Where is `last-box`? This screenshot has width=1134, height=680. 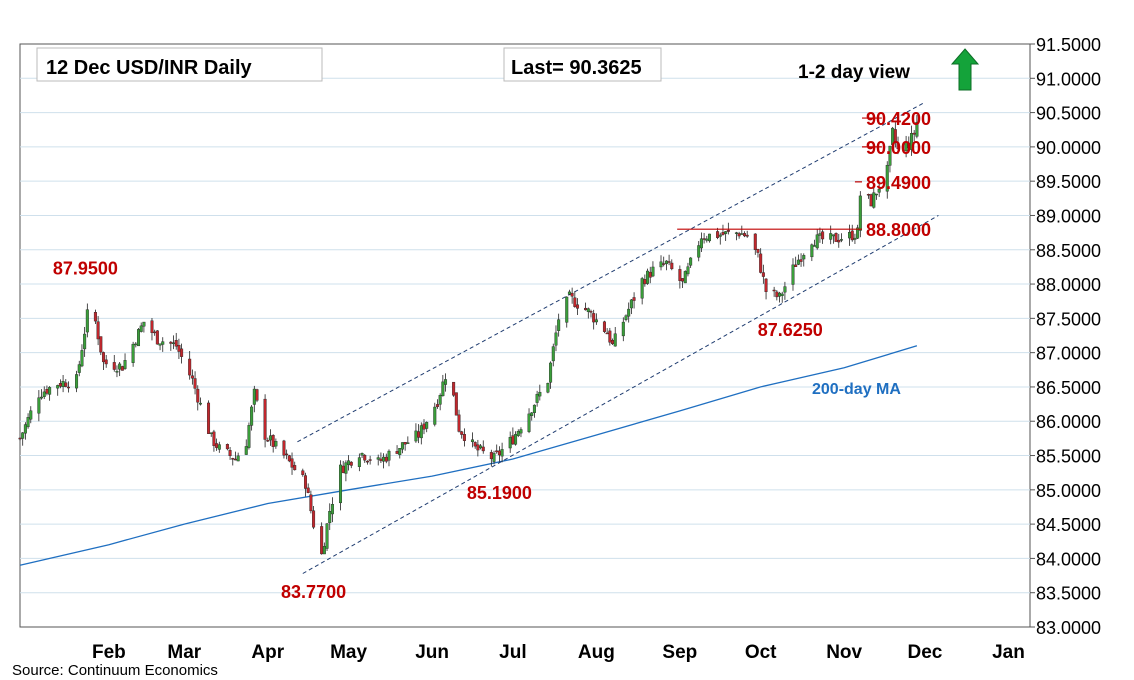
last-box is located at coordinates (582, 64).